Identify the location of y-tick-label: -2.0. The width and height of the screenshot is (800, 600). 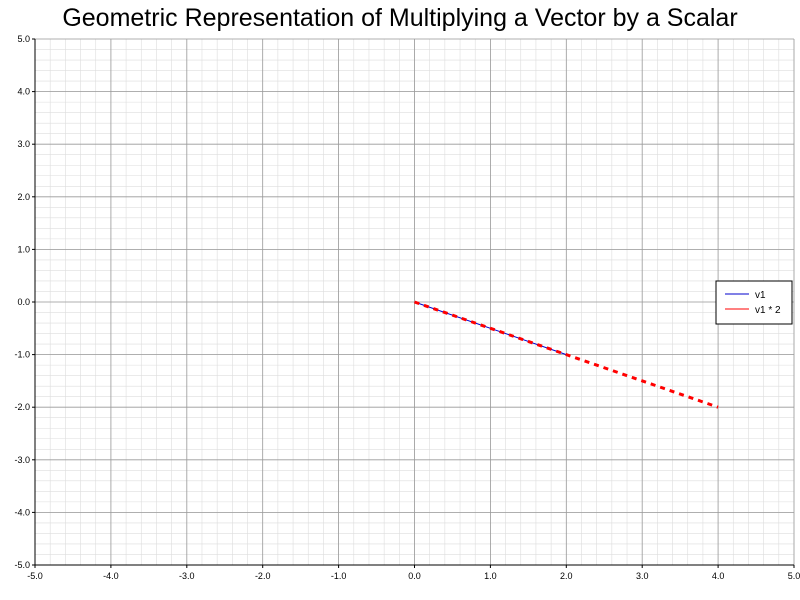
(22, 407).